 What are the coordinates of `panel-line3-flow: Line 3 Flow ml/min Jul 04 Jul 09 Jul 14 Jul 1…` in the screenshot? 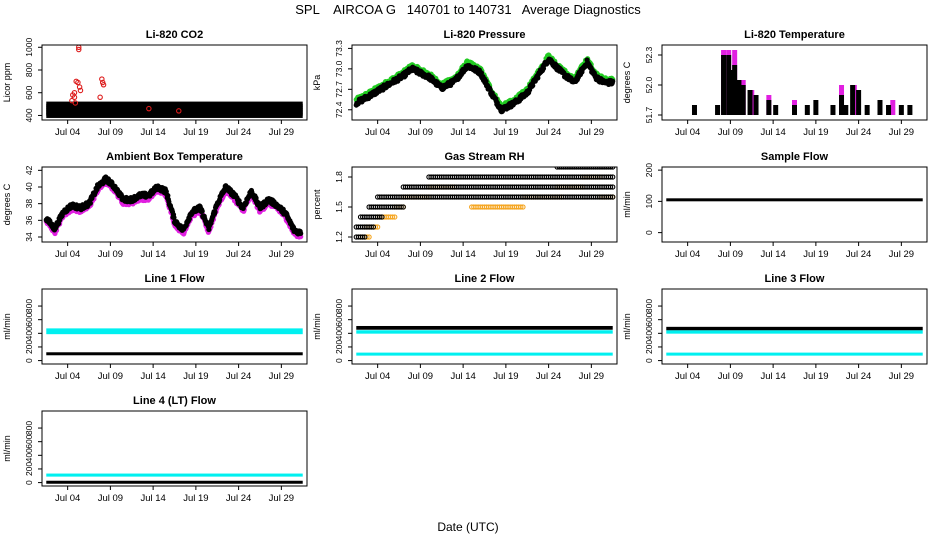 It's located at (775, 327).